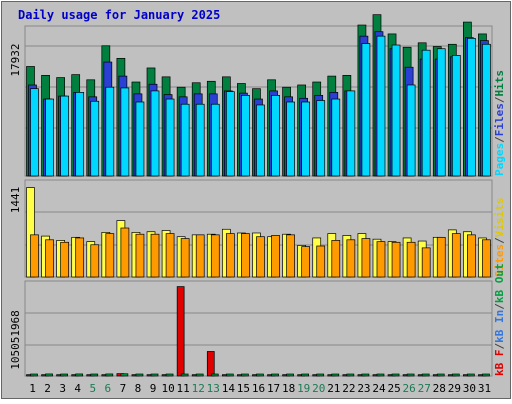 This screenshot has width=512, height=404. I want to click on day-tick-label: 11, so click(183, 388).